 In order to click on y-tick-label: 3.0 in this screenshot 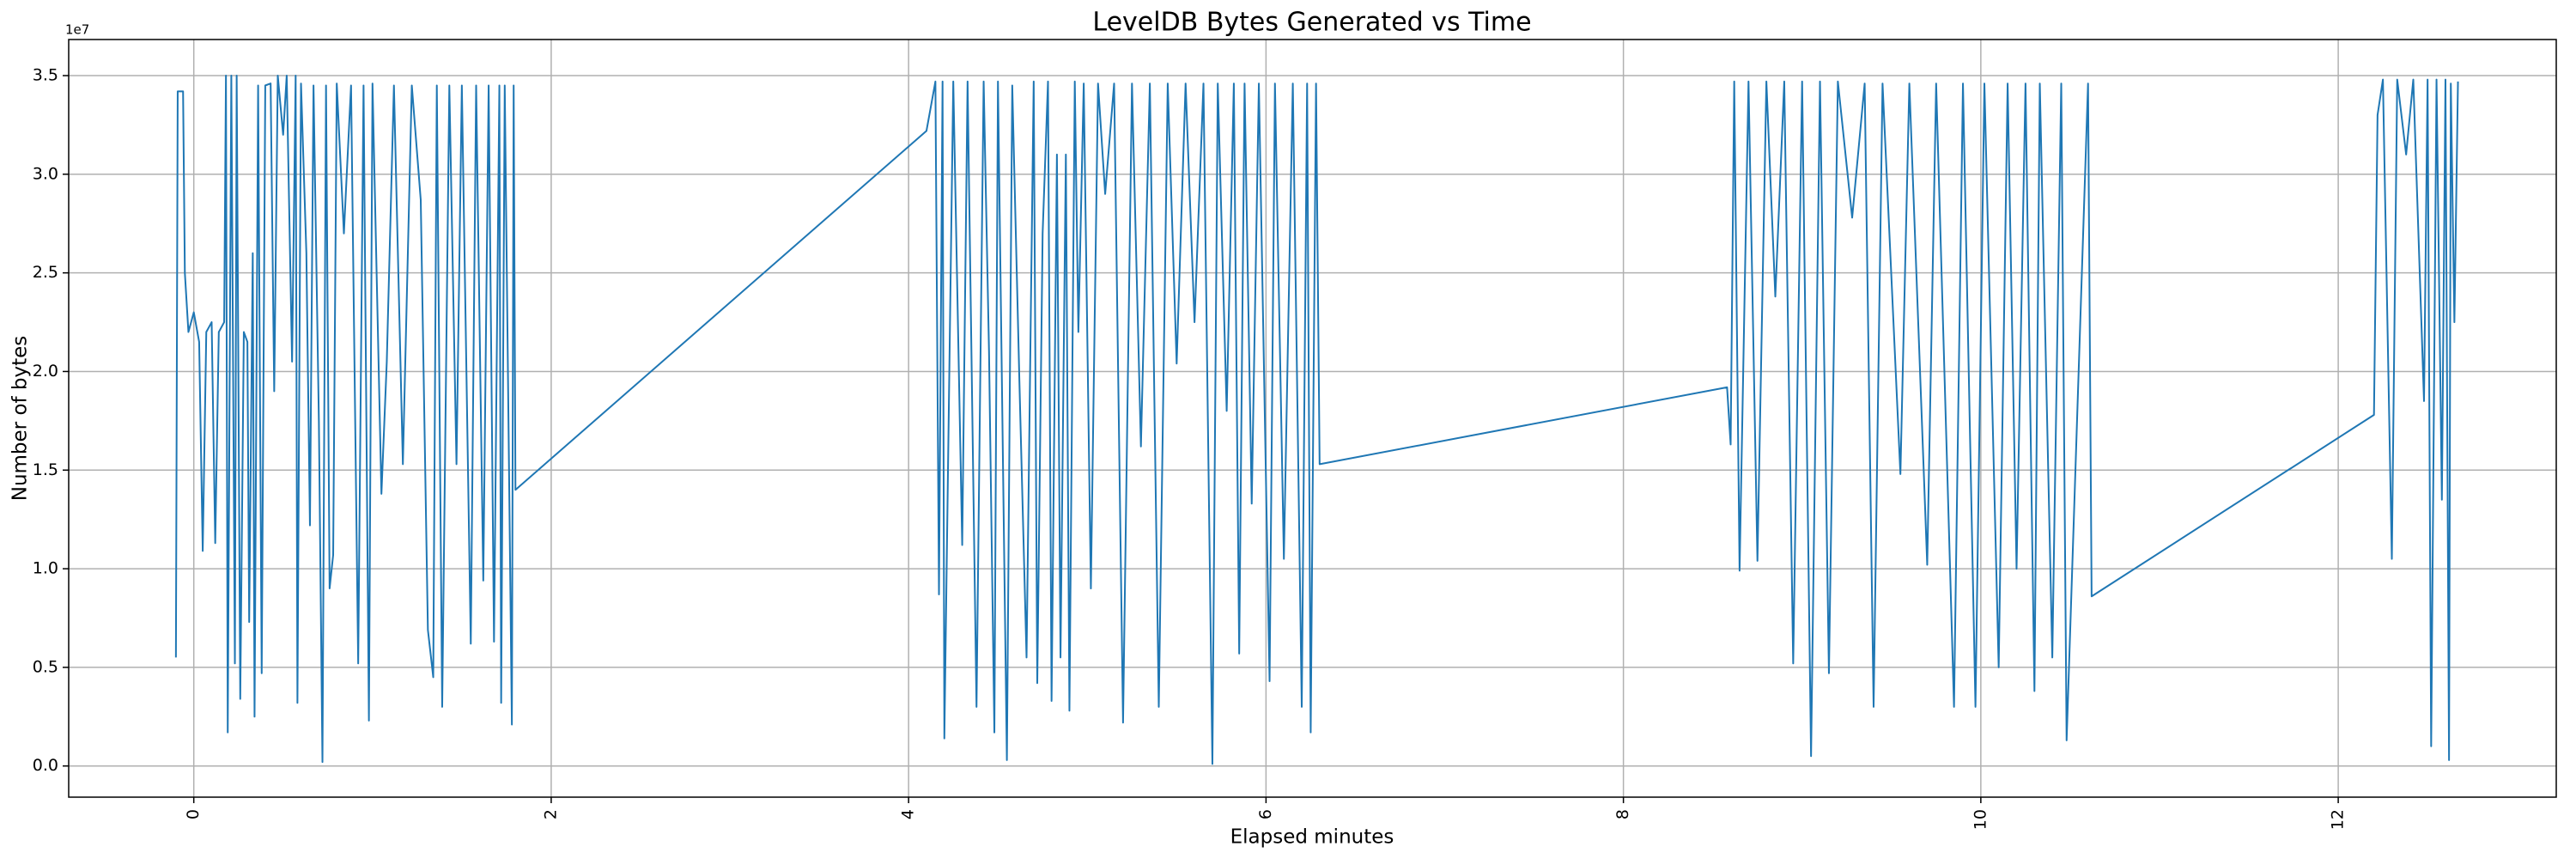, I will do `click(45, 174)`.